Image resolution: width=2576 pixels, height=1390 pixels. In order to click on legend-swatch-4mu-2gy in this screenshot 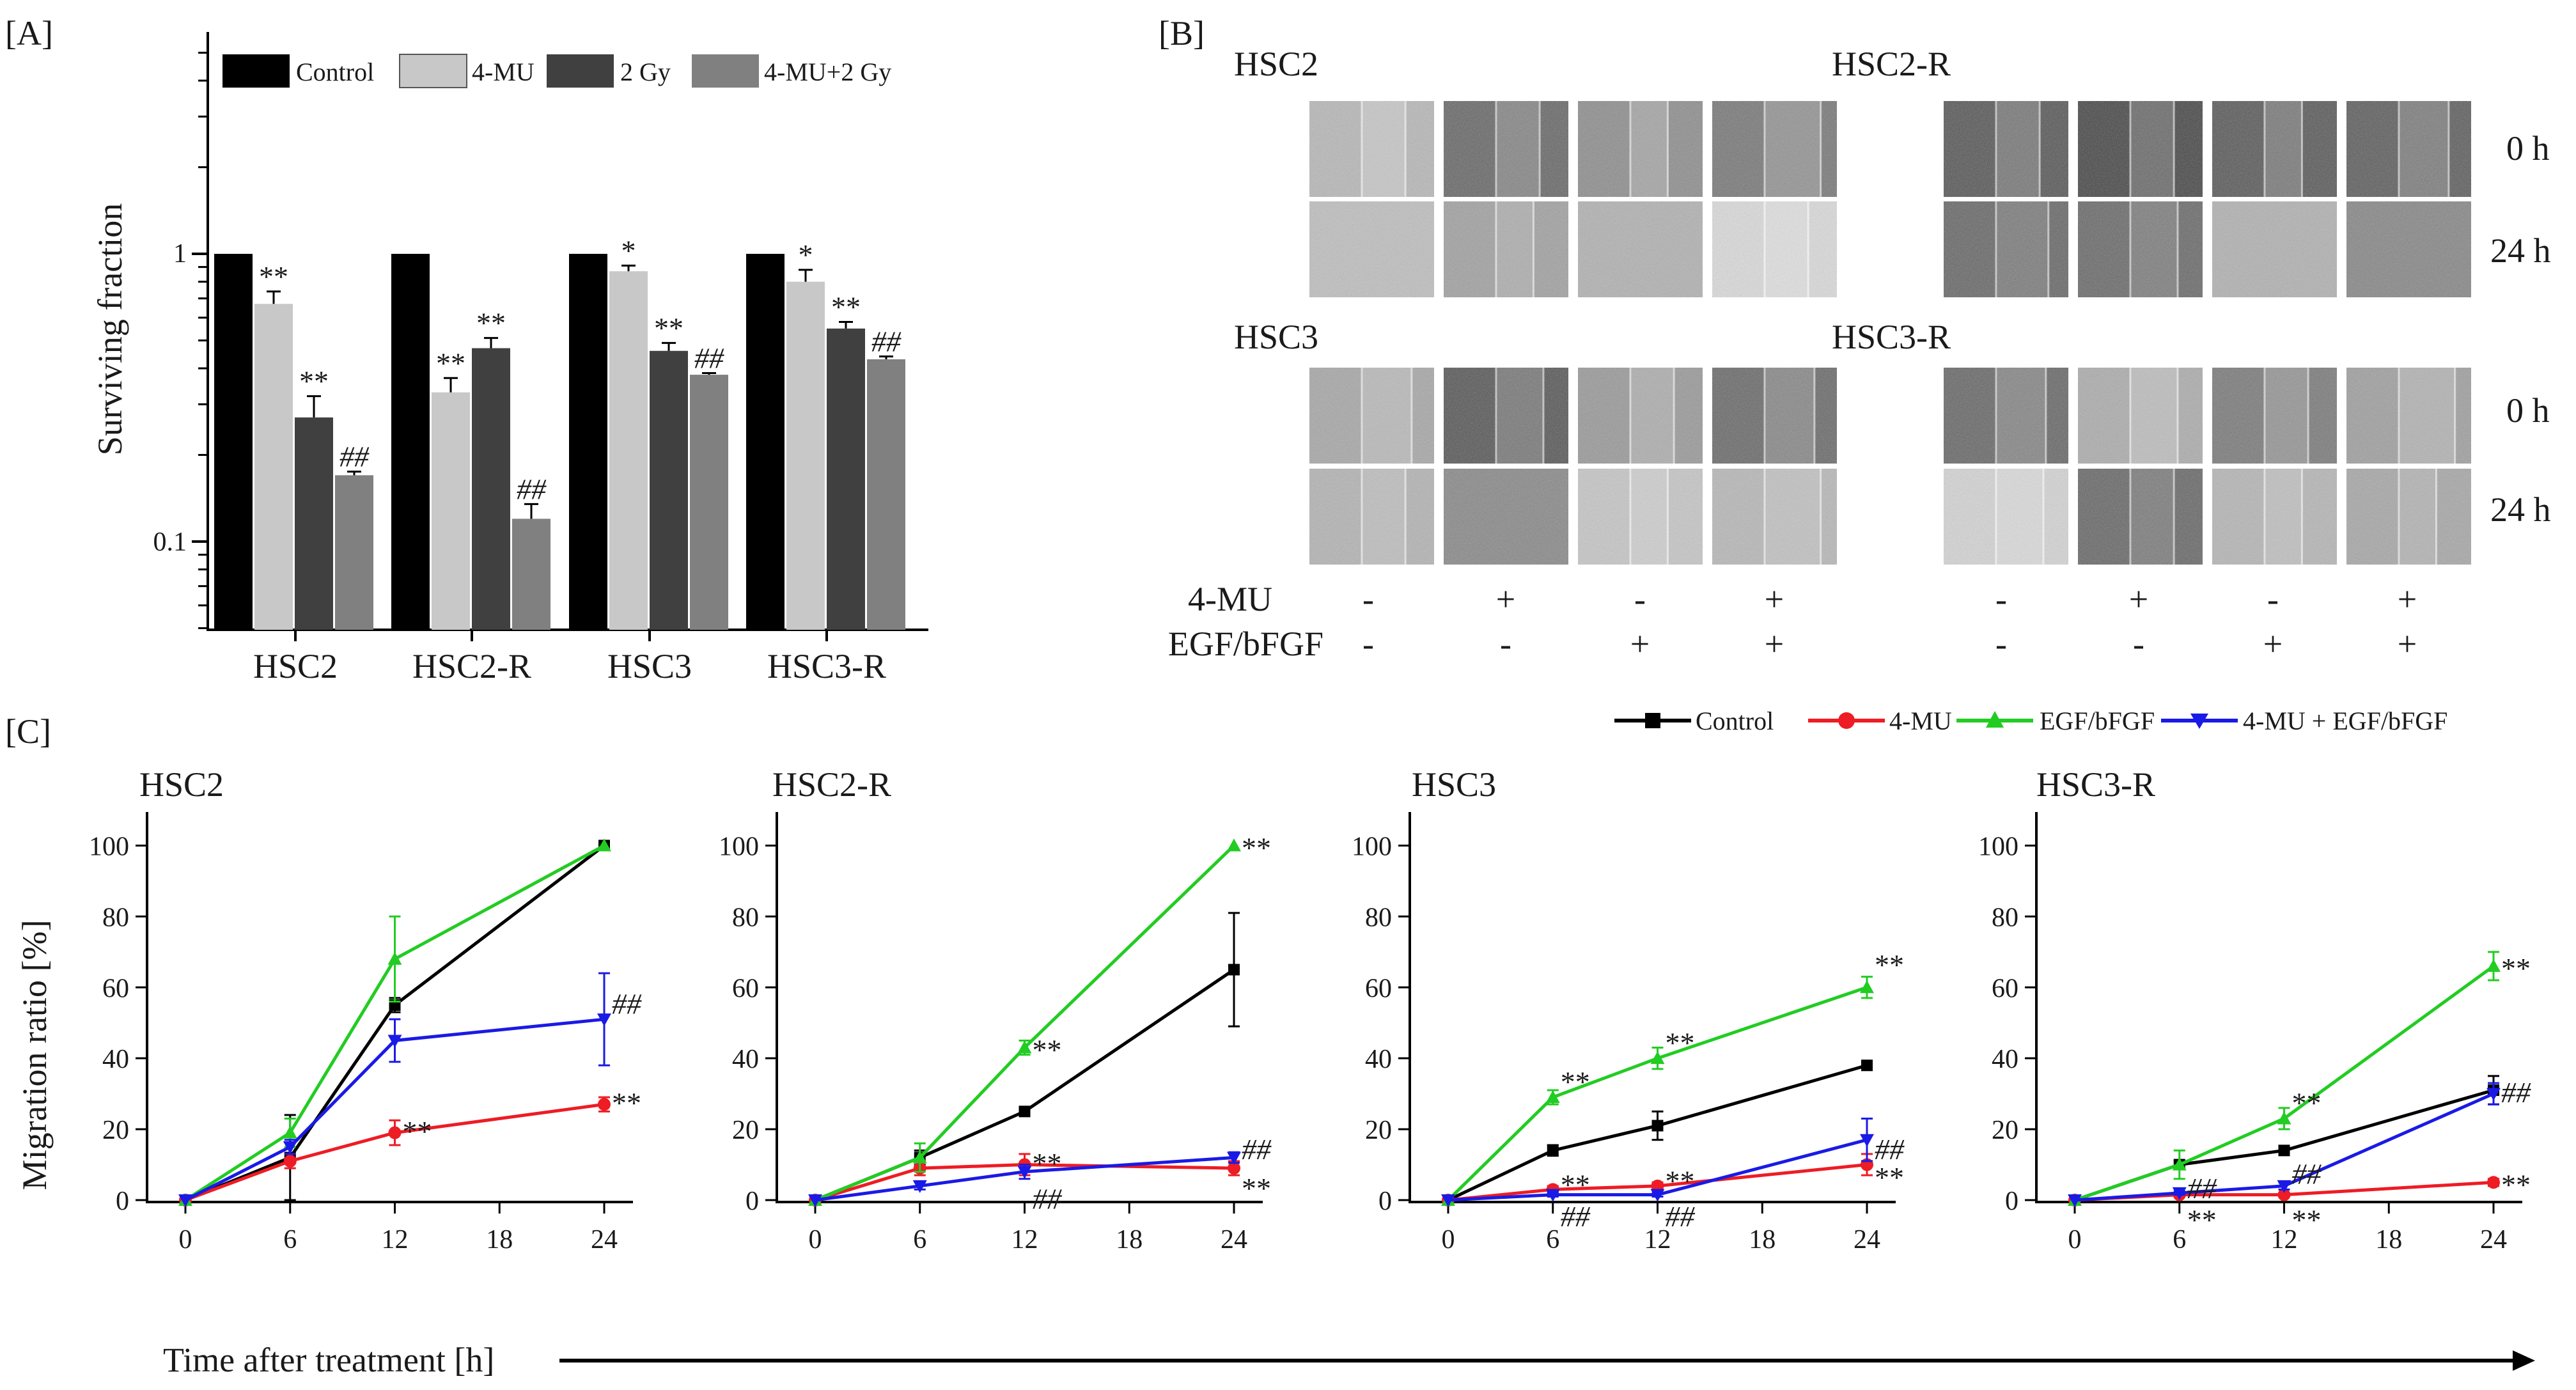, I will do `click(726, 71)`.